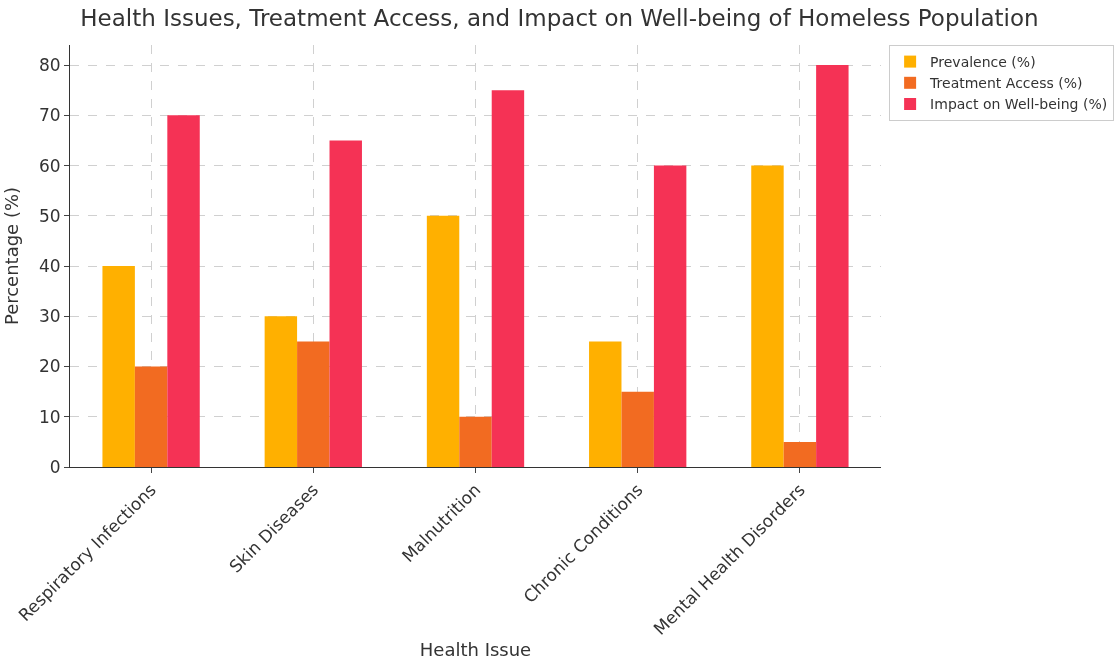 This screenshot has height=661, width=1119. Describe the element at coordinates (559, 18) in the screenshot. I see `chart-title: Health Issues, Treatment Access, and Impact on Well-being of Homeless Population` at that location.